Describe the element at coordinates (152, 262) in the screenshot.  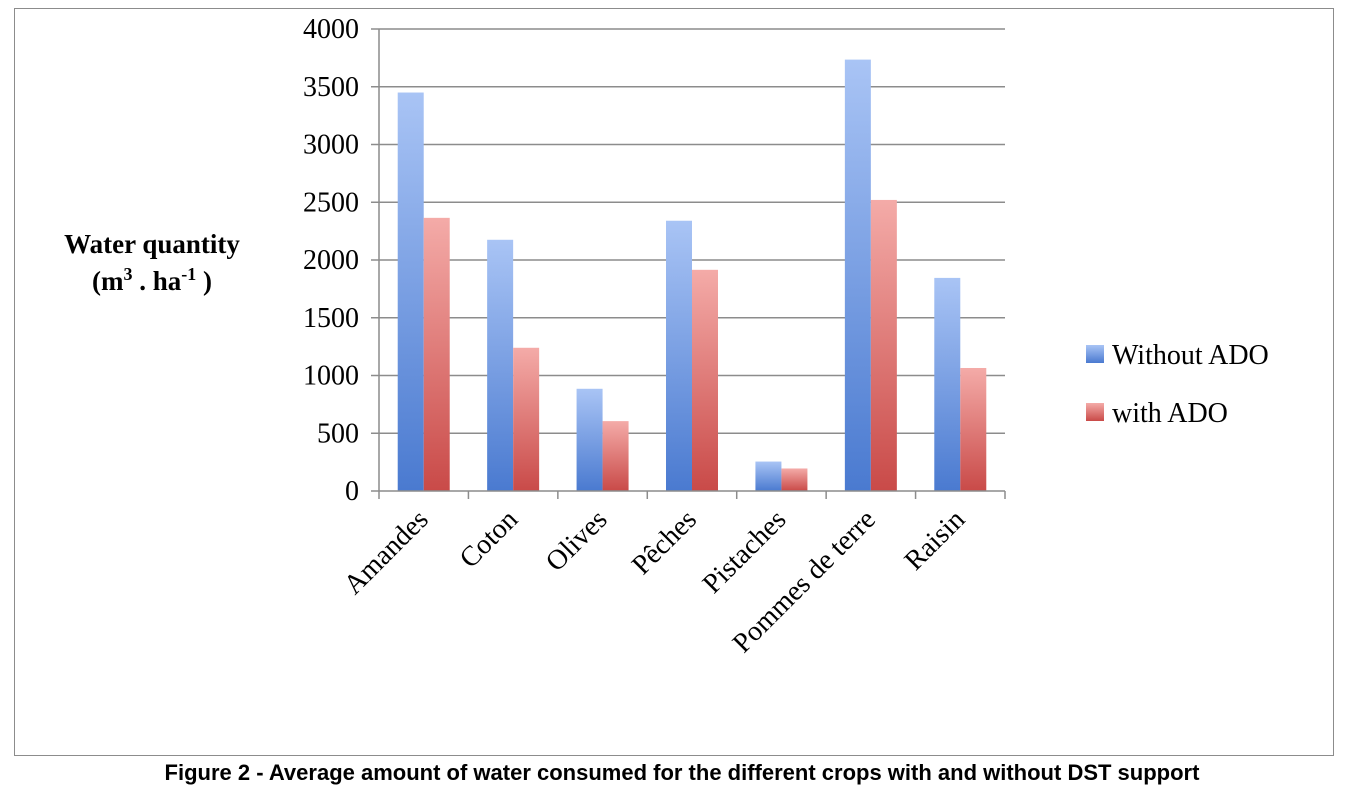
I see `y-axis-label: Water quantity (m3 . ha-1 )` at that location.